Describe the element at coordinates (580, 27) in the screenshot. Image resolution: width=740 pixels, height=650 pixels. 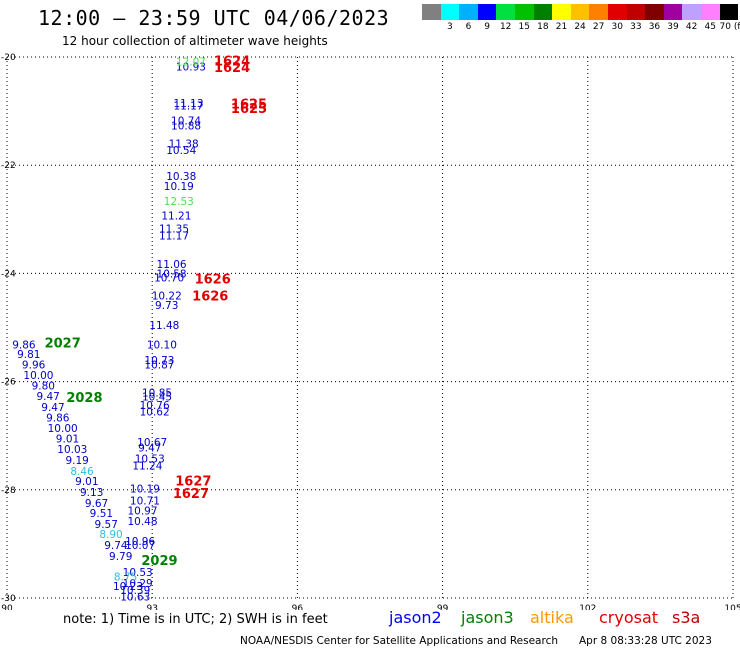
I see `scale-label: 24` at that location.